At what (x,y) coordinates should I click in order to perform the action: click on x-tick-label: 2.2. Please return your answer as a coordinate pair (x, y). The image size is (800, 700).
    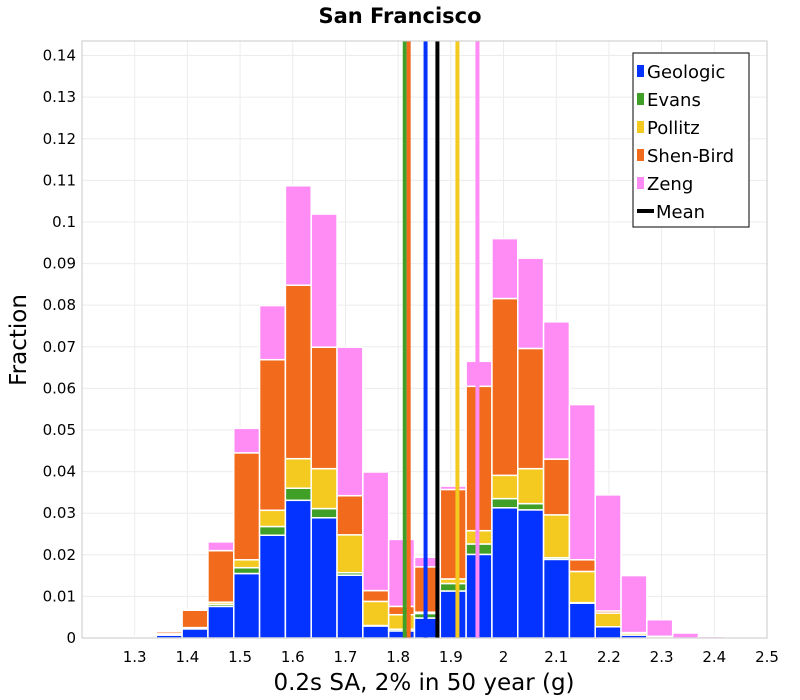
    Looking at the image, I should click on (609, 657).